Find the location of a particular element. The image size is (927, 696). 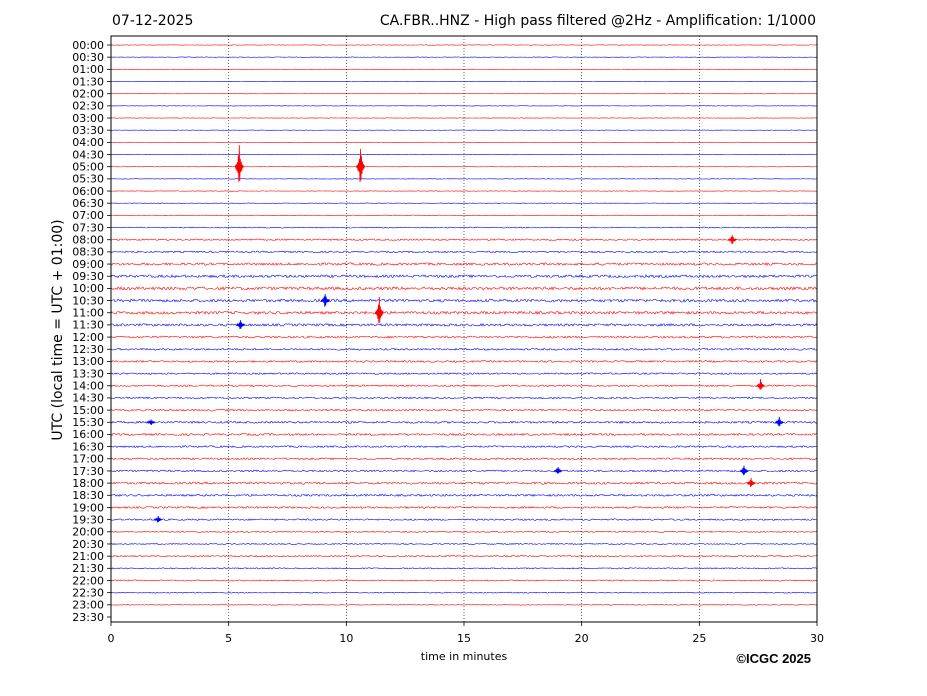

y-tick-label: 22:30 is located at coordinates (88, 592).